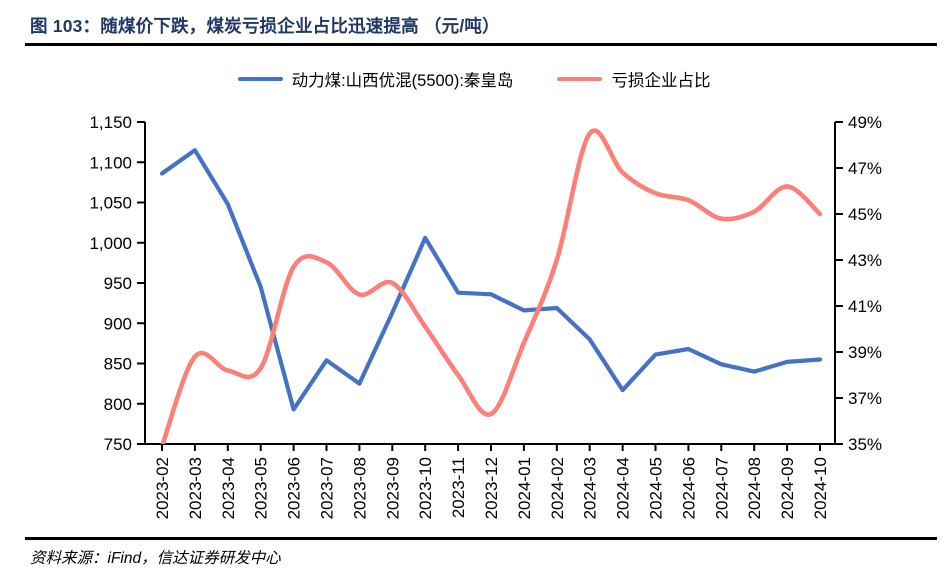 This screenshot has height=573, width=948. I want to click on left-axis-label: 950, so click(118, 283).